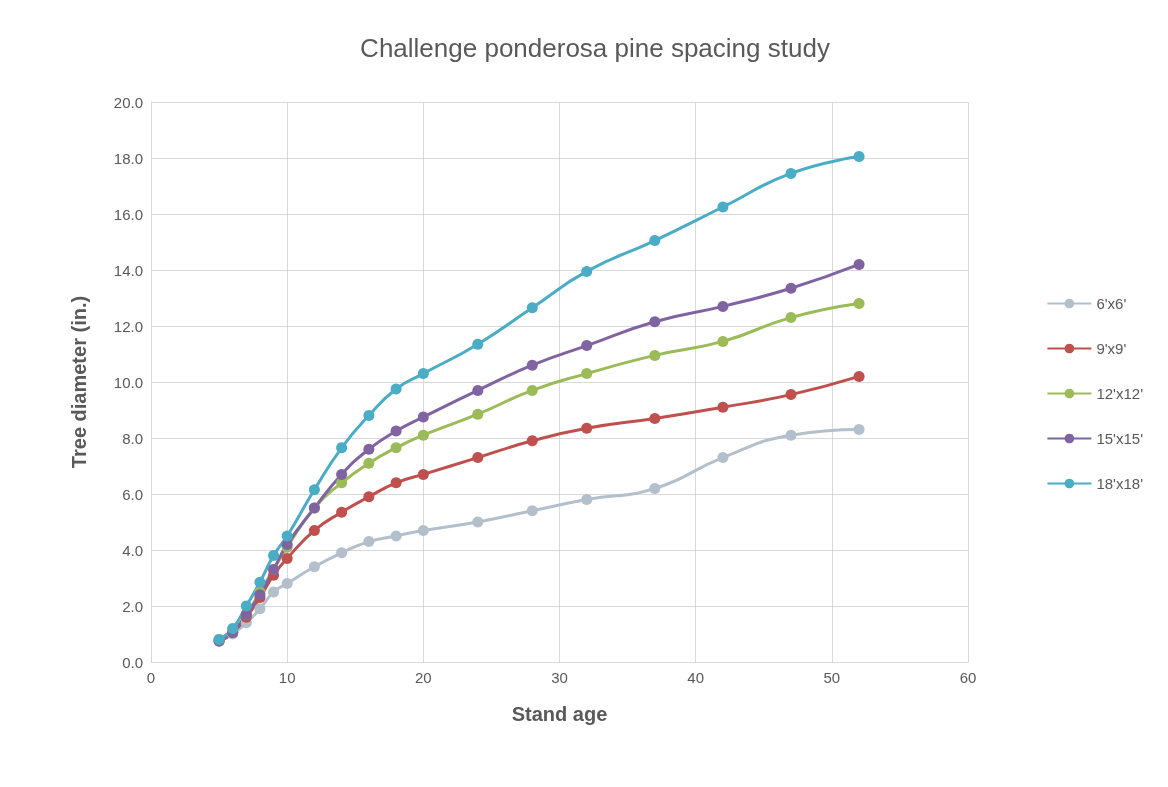 The width and height of the screenshot is (1168, 787). Describe the element at coordinates (423, 677) in the screenshot. I see `x-tick-label: 20` at that location.